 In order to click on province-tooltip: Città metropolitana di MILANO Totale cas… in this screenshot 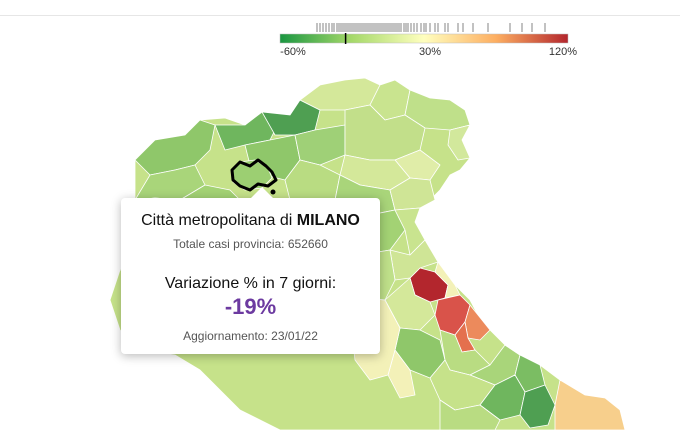, I will do `click(250, 270)`.